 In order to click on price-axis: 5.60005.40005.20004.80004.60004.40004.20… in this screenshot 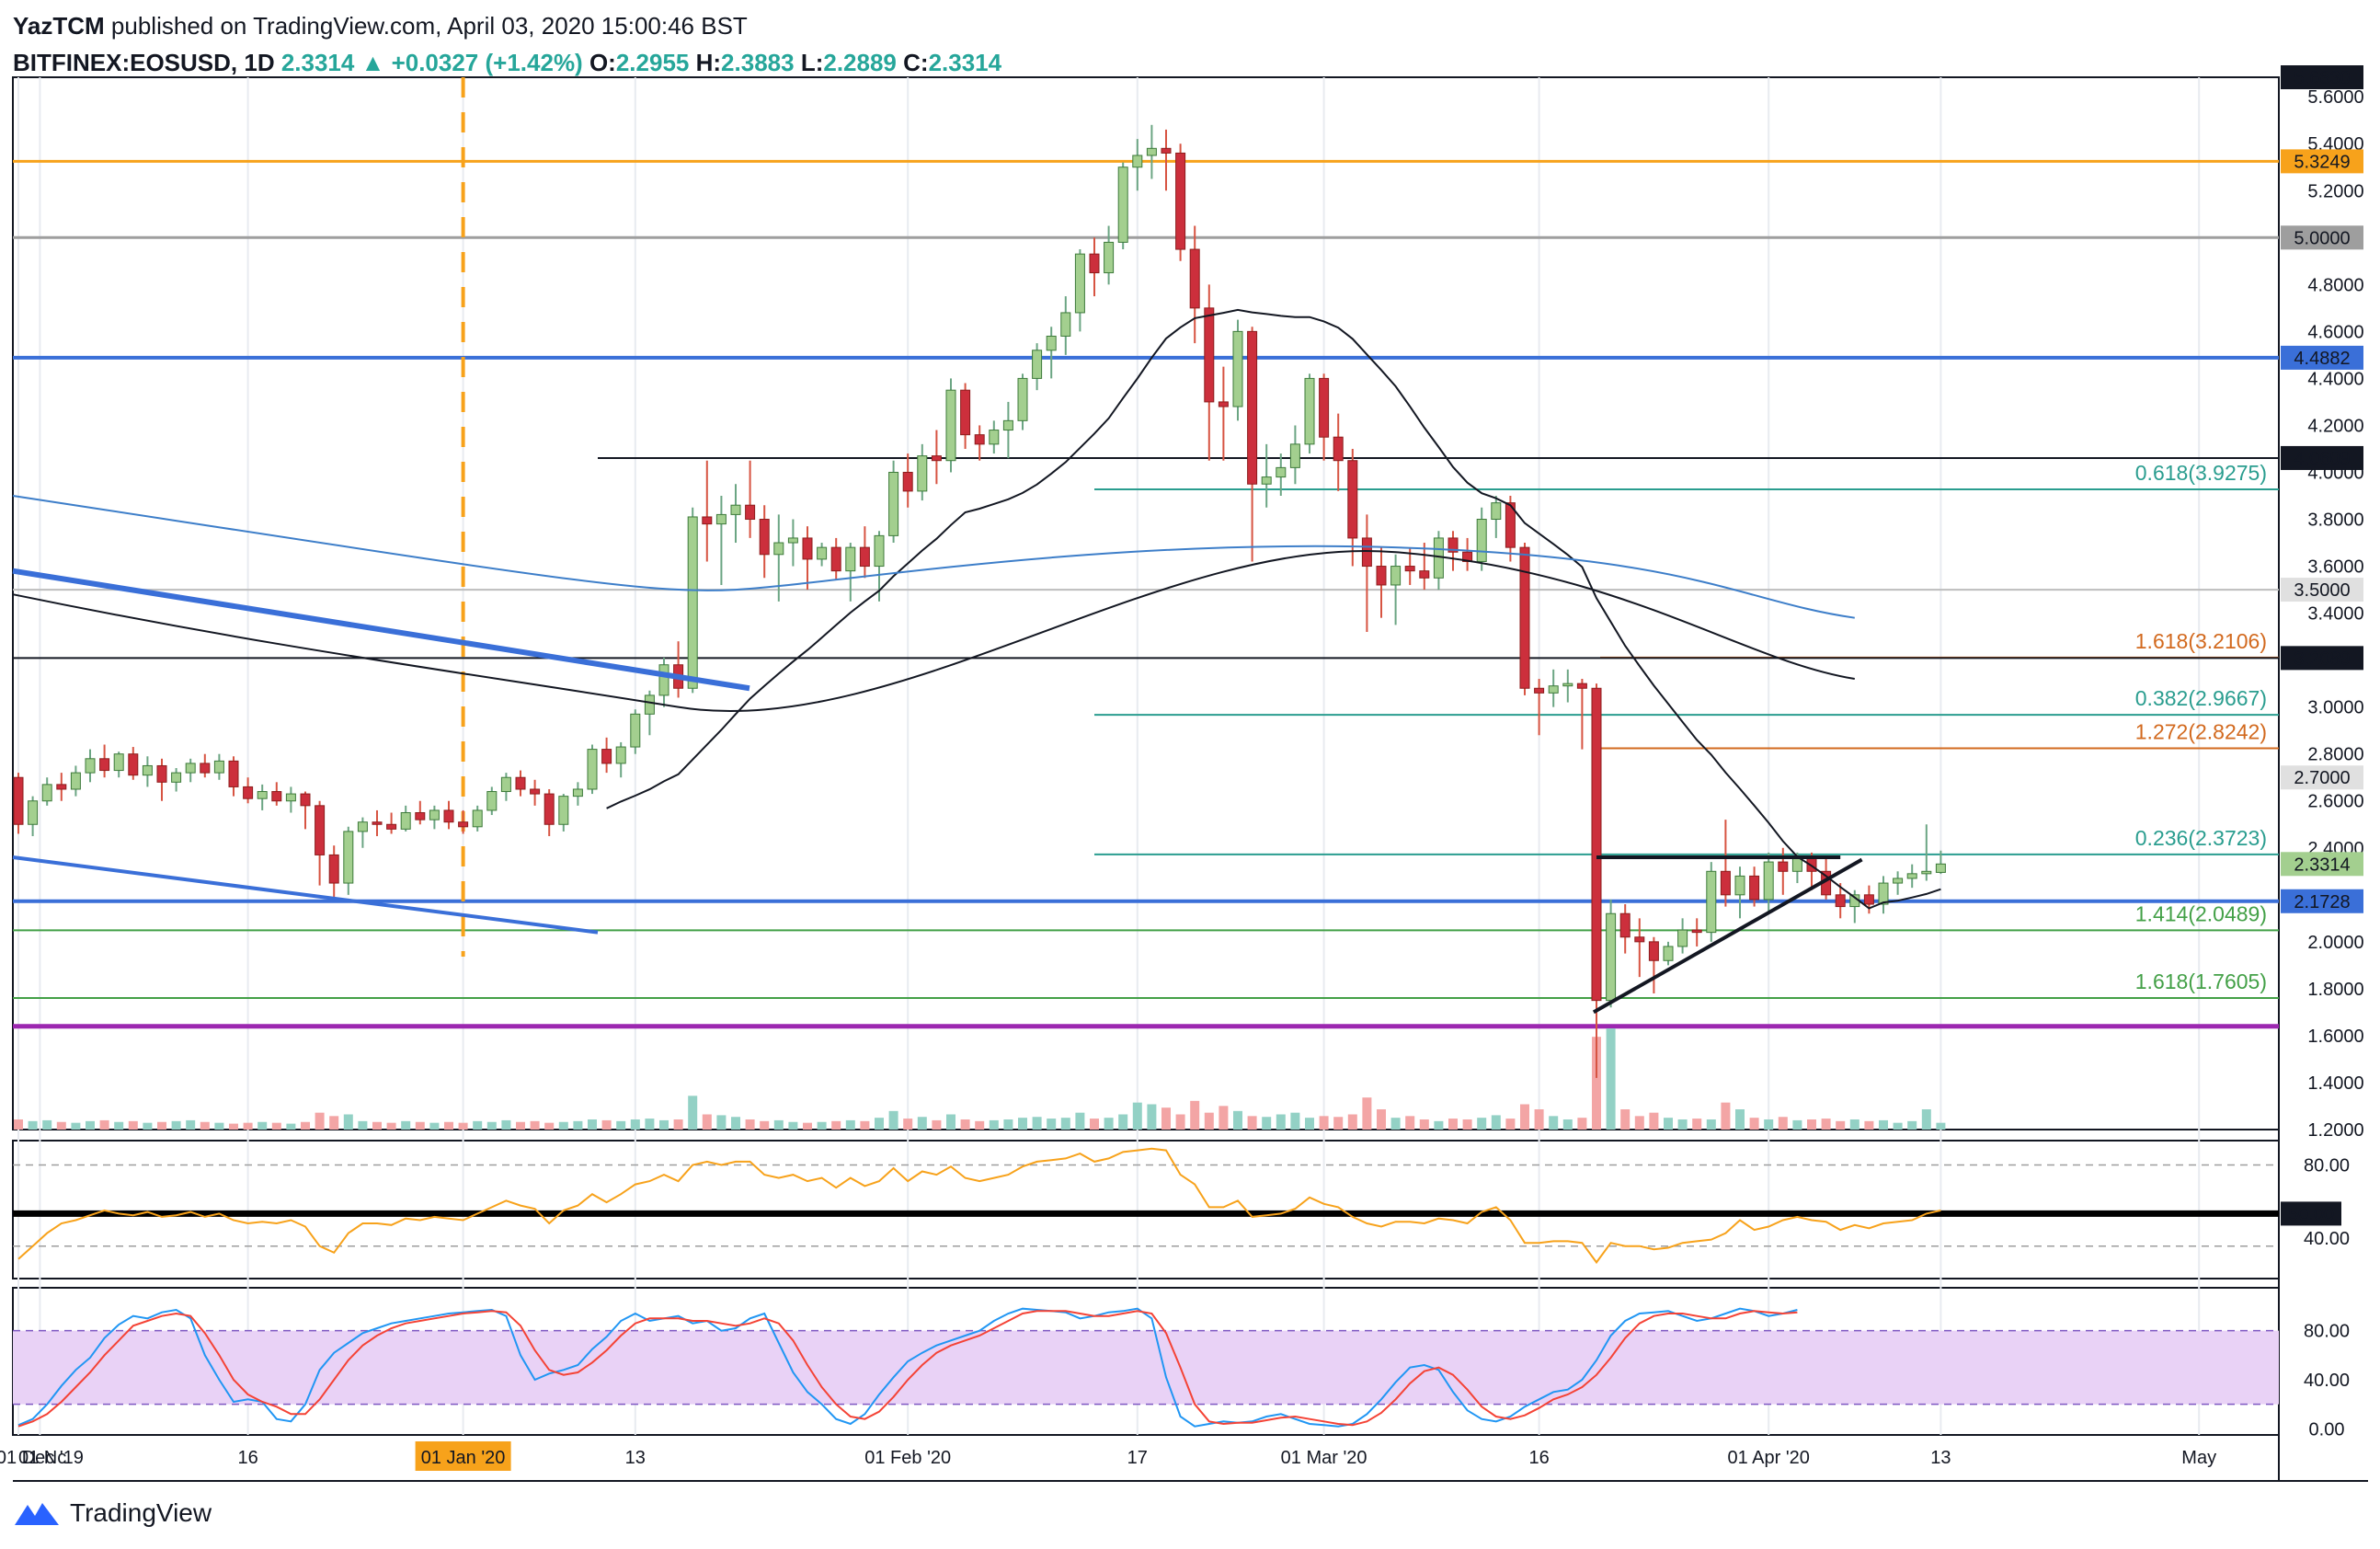, I will do `click(2322, 603)`.